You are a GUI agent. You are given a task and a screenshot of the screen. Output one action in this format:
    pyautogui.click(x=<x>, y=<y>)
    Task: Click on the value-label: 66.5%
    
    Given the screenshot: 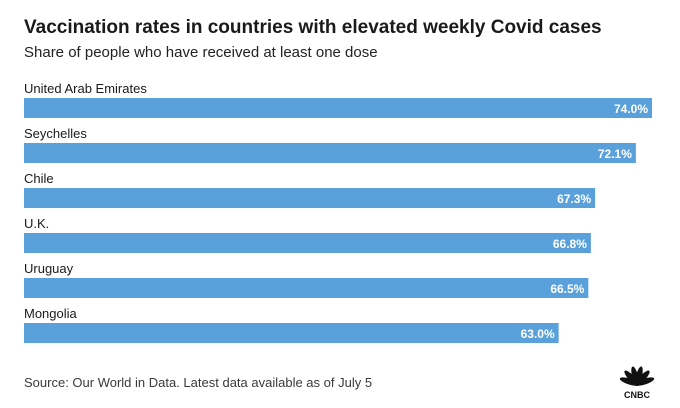 What is the action you would take?
    pyautogui.click(x=567, y=289)
    